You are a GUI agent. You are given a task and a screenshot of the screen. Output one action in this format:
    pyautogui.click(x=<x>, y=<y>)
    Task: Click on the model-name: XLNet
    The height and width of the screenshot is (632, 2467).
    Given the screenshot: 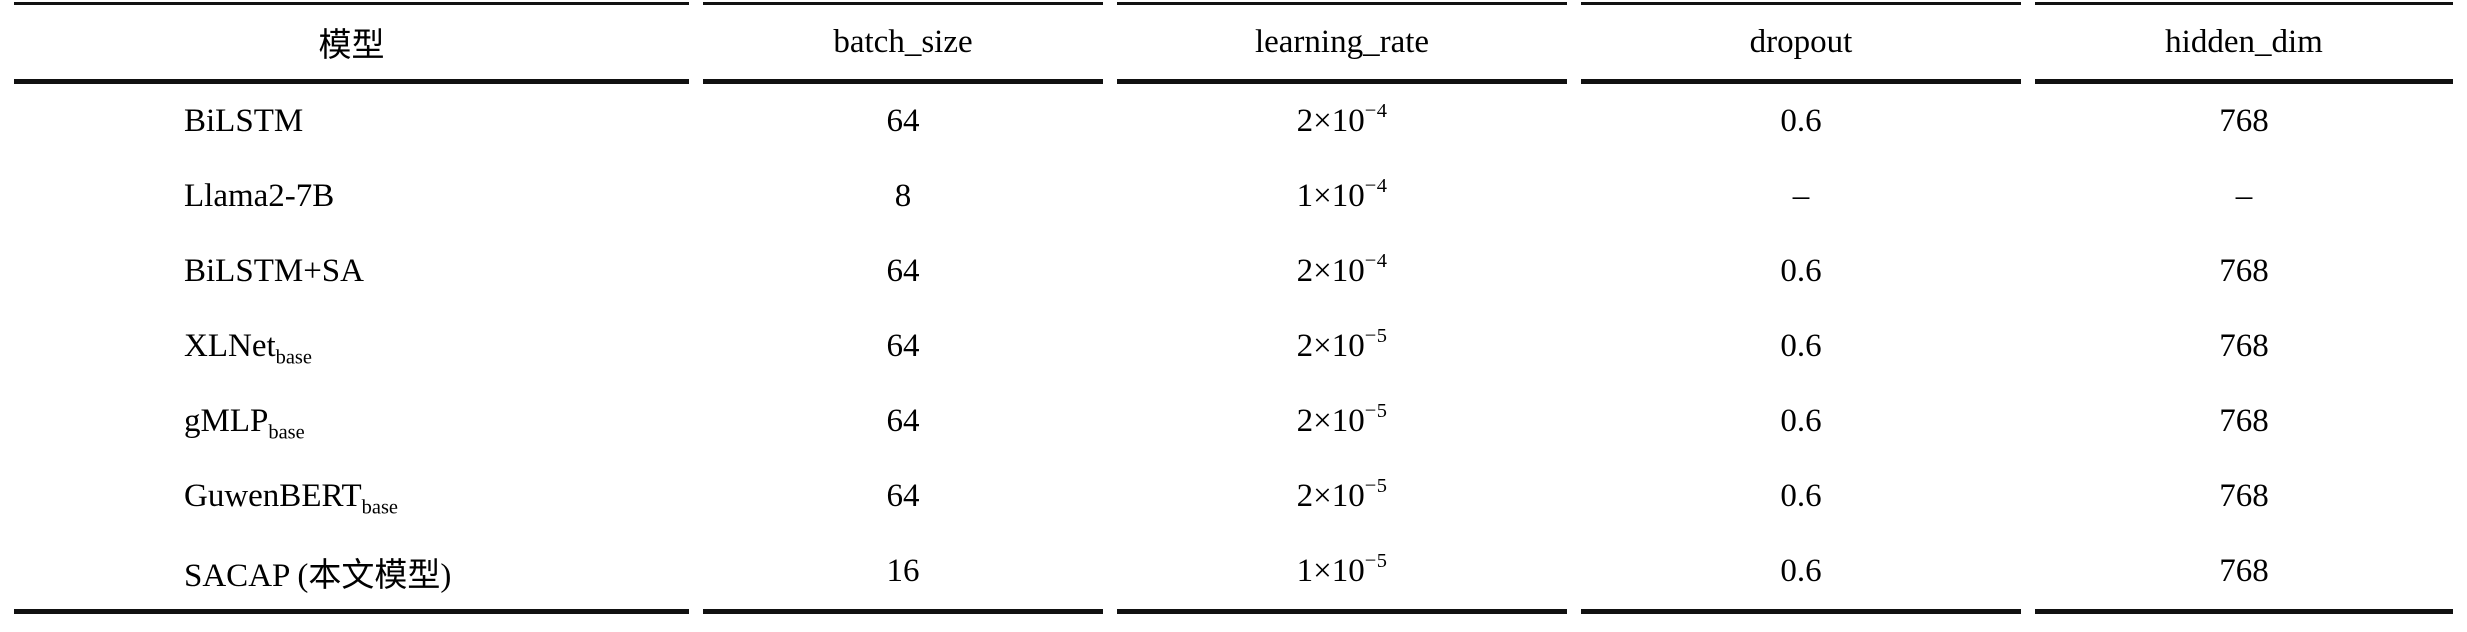 What is the action you would take?
    pyautogui.click(x=230, y=346)
    